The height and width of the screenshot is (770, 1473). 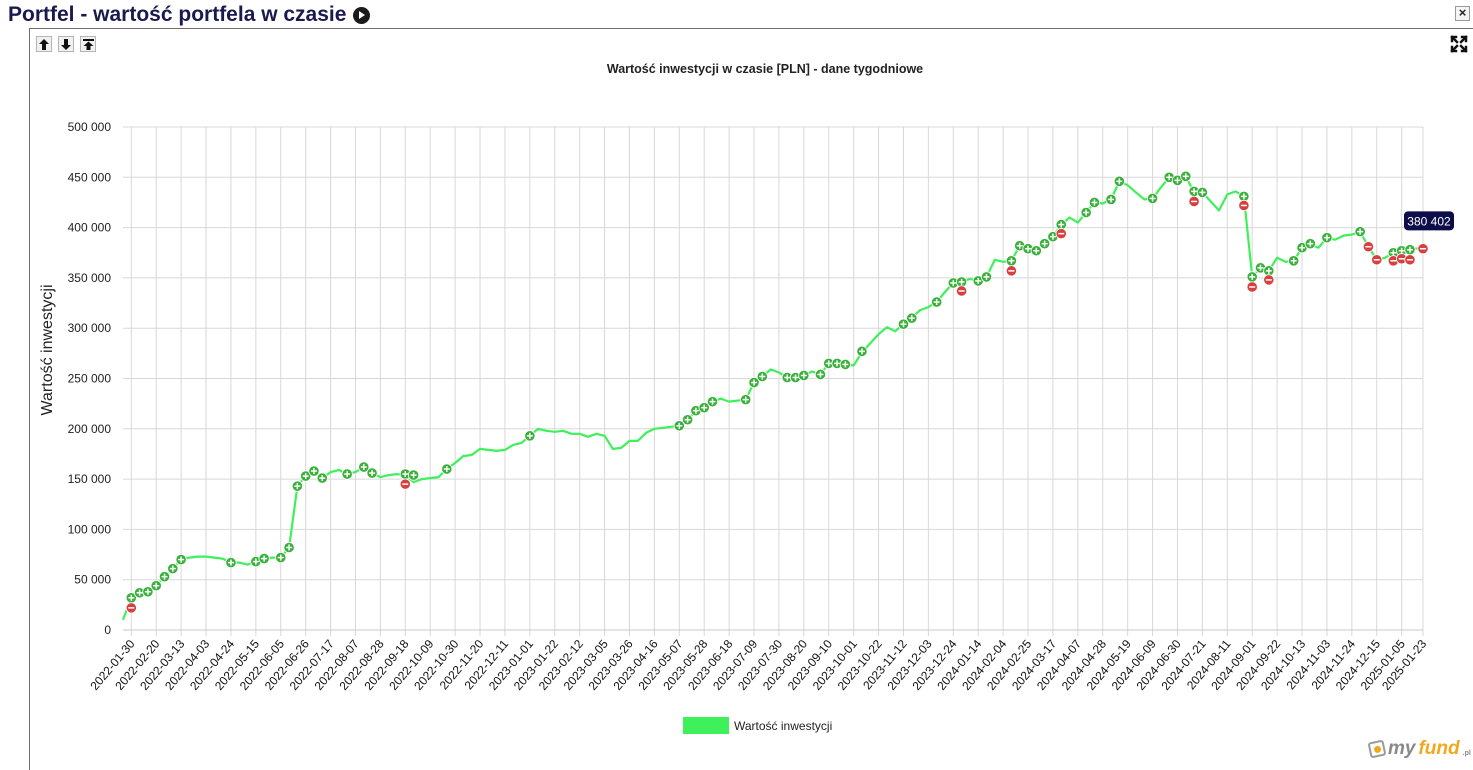 I want to click on myfund-logo: my fund .pl, so click(x=1419, y=749).